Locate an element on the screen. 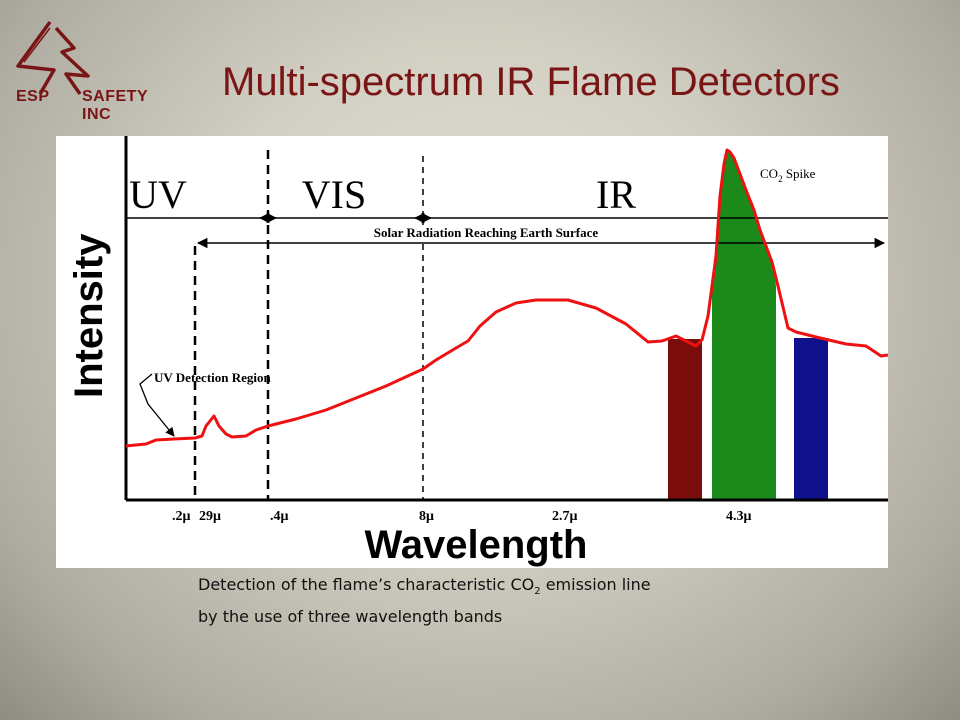 The image size is (960, 720). solar-radiation-label: Solar Radiation Reaching Earth Surface is located at coordinates (486, 232).